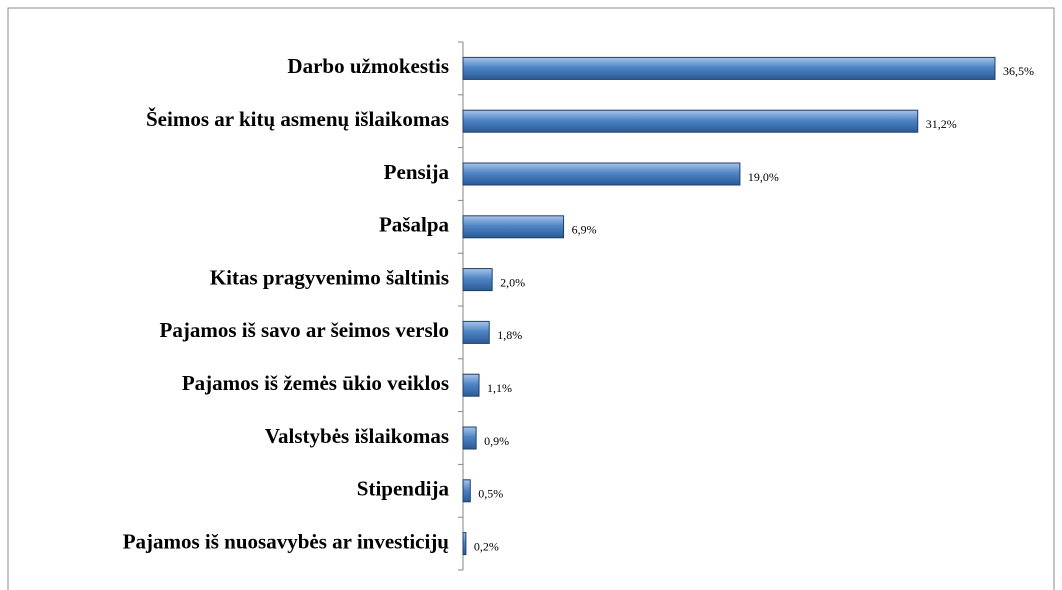 Image resolution: width=1062 pixels, height=590 pixels. Describe the element at coordinates (486, 546) in the screenshot. I see `value-label: 0,2%` at that location.